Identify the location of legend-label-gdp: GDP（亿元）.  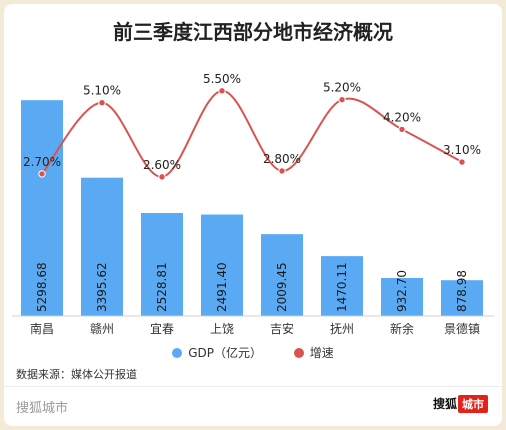
(225, 353).